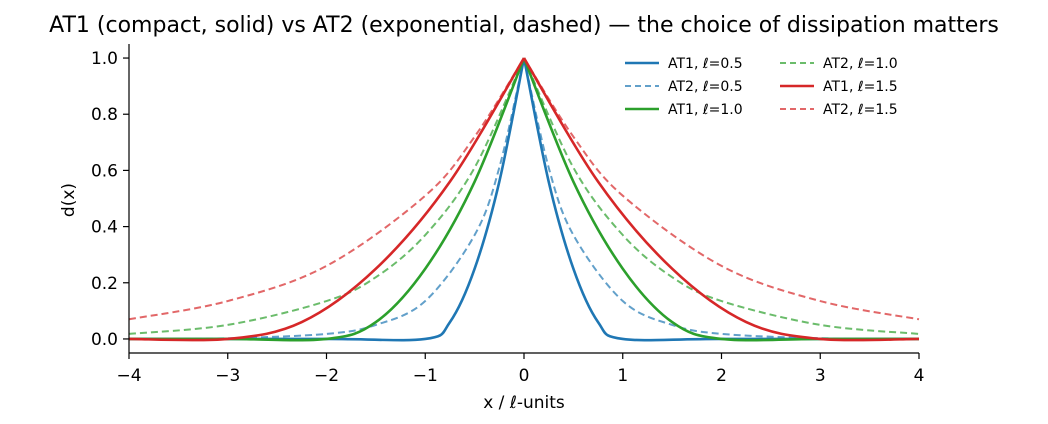  I want to click on x-tick-label: 4, so click(919, 376).